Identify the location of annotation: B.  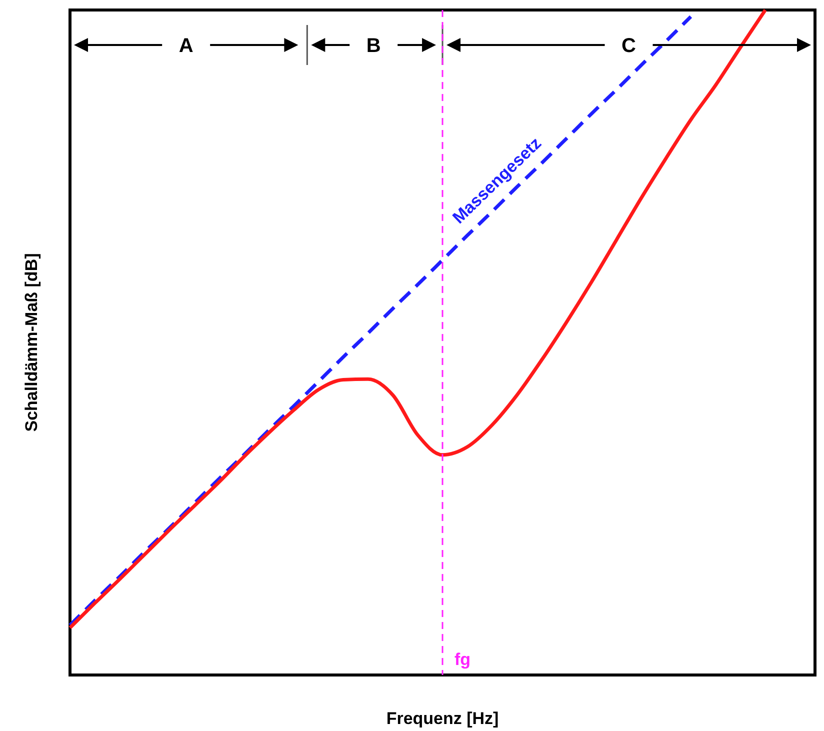
(373, 46).